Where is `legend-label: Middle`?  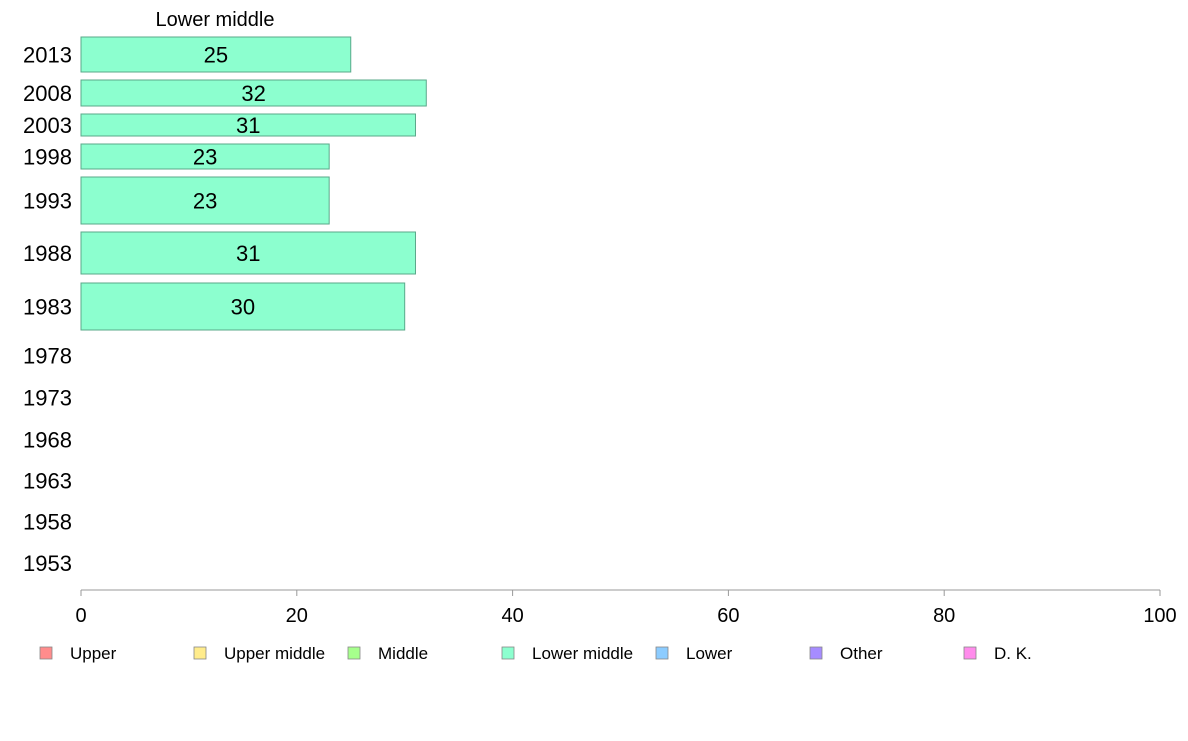
legend-label: Middle is located at coordinates (403, 653).